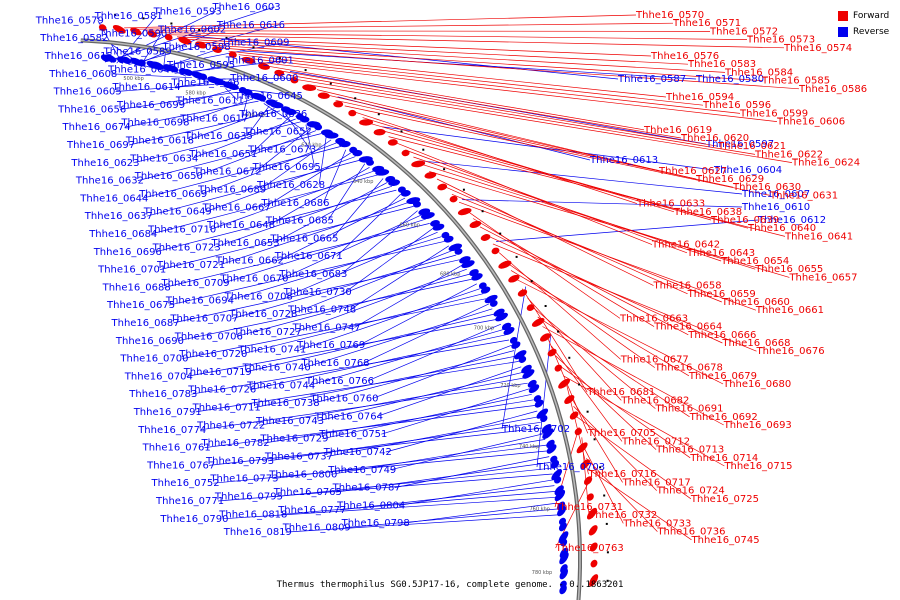 This screenshot has width=900, height=600. What do you see at coordinates (669, 15) in the screenshot?
I see `forward-gene-label: Thhe16_0570` at bounding box center [669, 15].